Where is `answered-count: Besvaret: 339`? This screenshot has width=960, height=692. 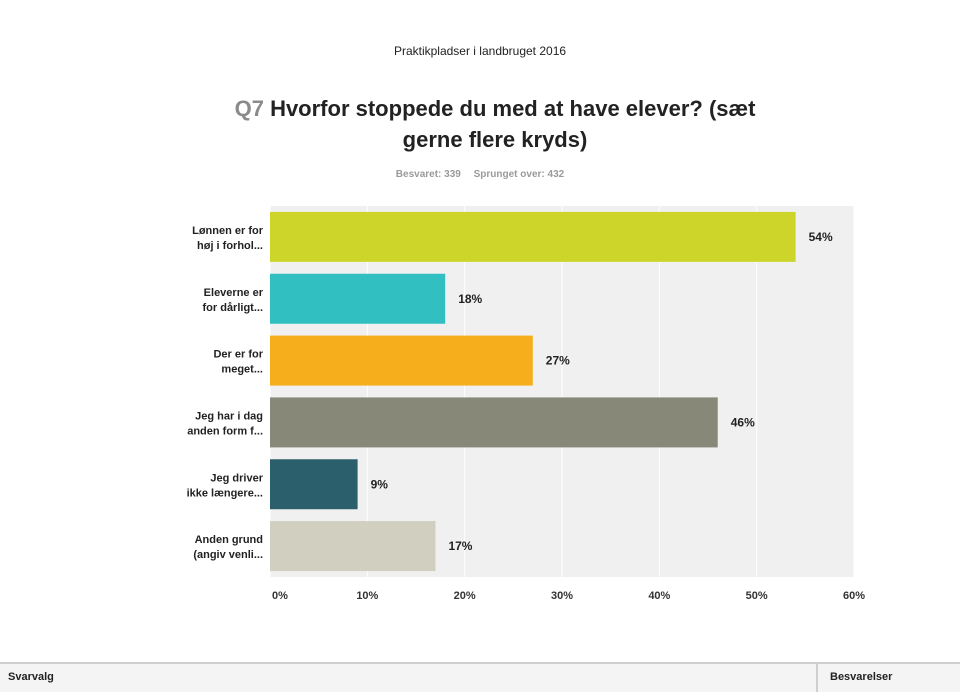
answered-count: Besvaret: 339 is located at coordinates (428, 174).